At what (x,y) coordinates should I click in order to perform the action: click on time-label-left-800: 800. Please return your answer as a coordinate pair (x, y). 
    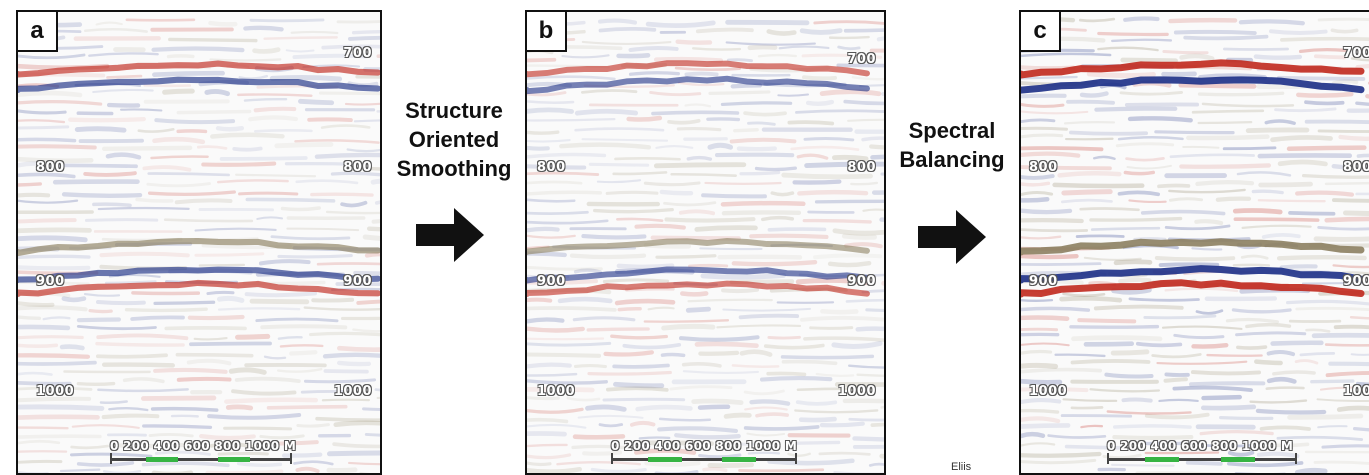
    Looking at the image, I should click on (551, 167).